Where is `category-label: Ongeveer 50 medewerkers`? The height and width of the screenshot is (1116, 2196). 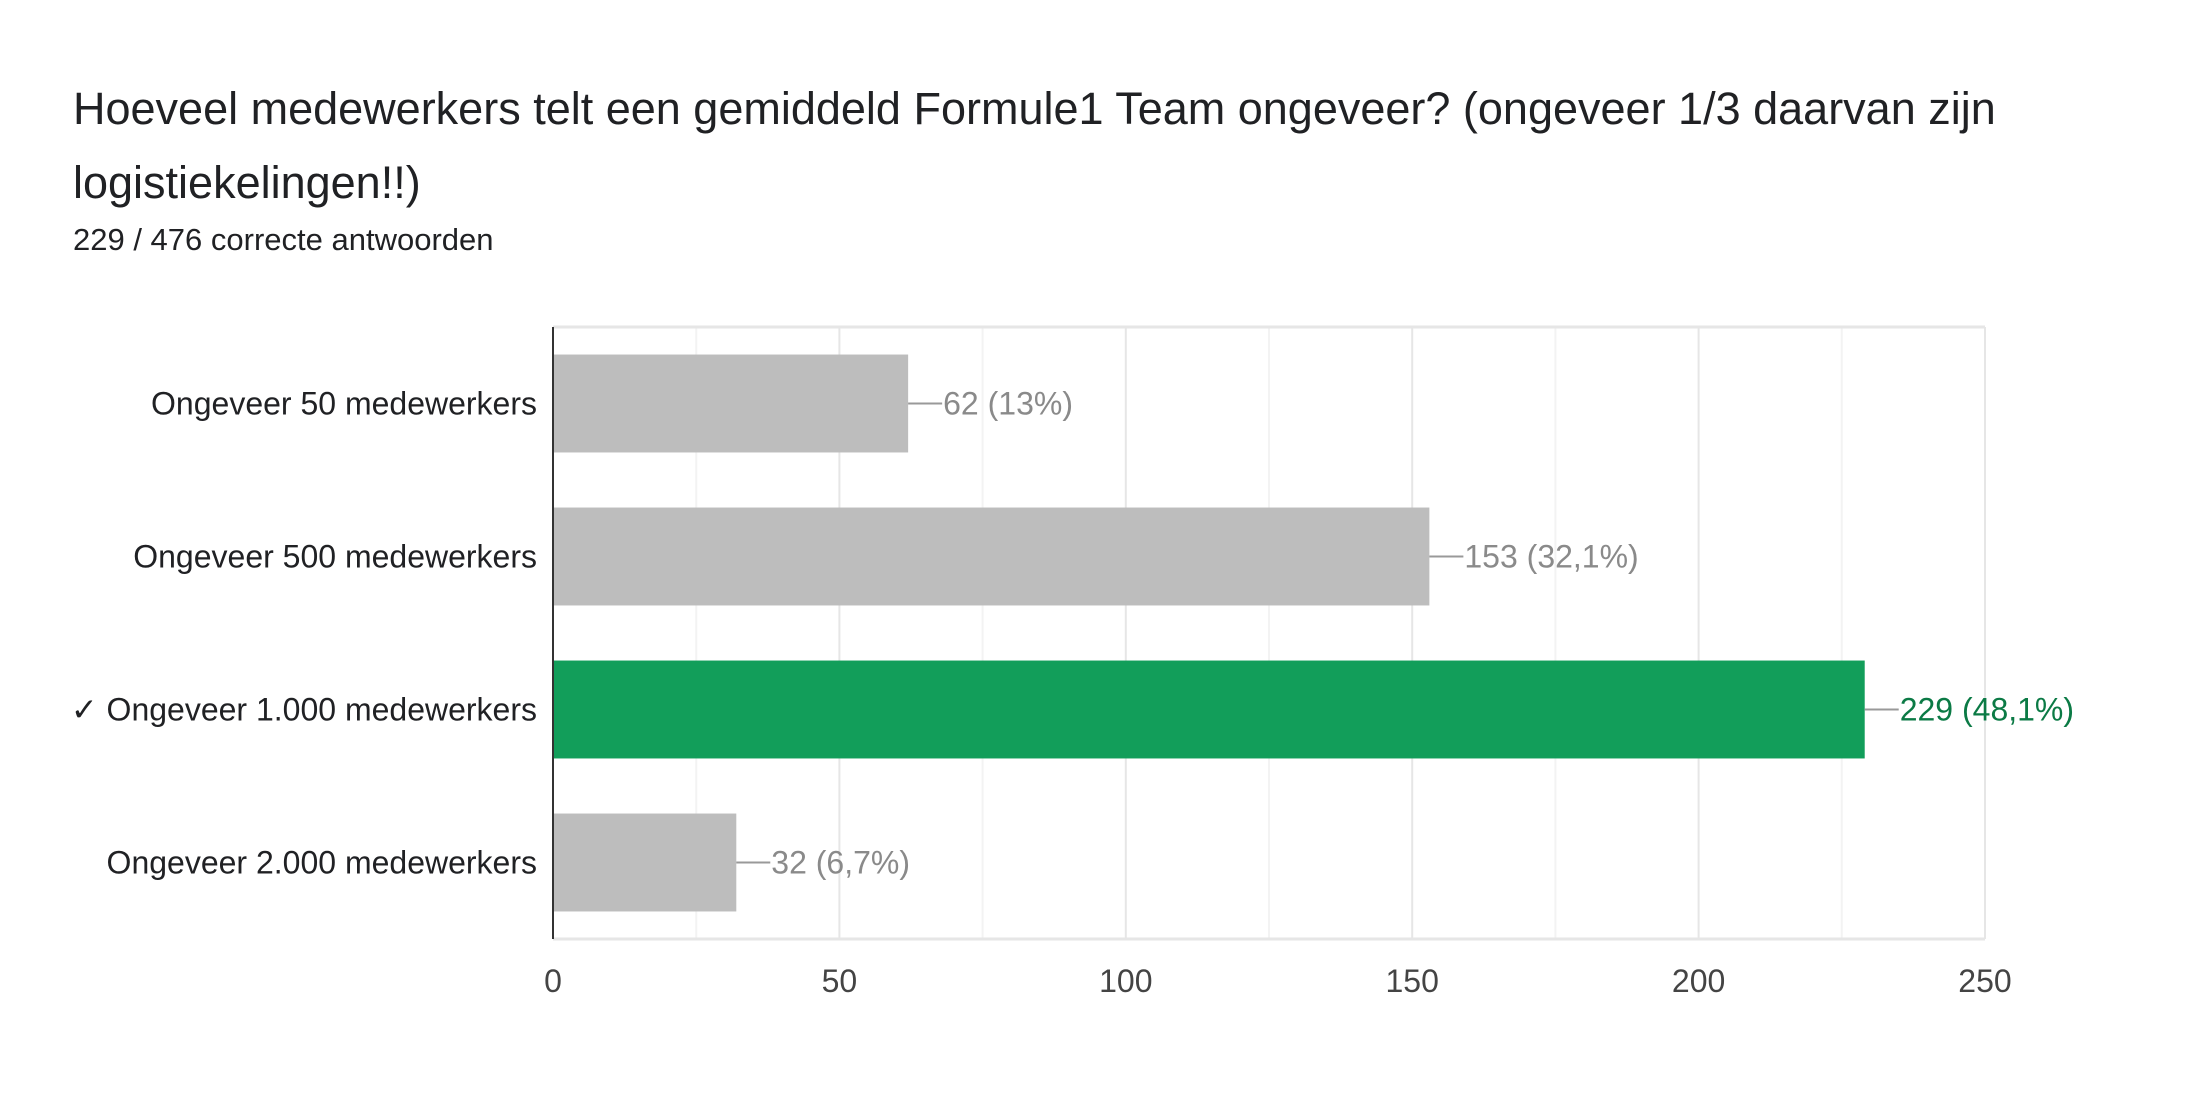
category-label: Ongeveer 50 medewerkers is located at coordinates (344, 404).